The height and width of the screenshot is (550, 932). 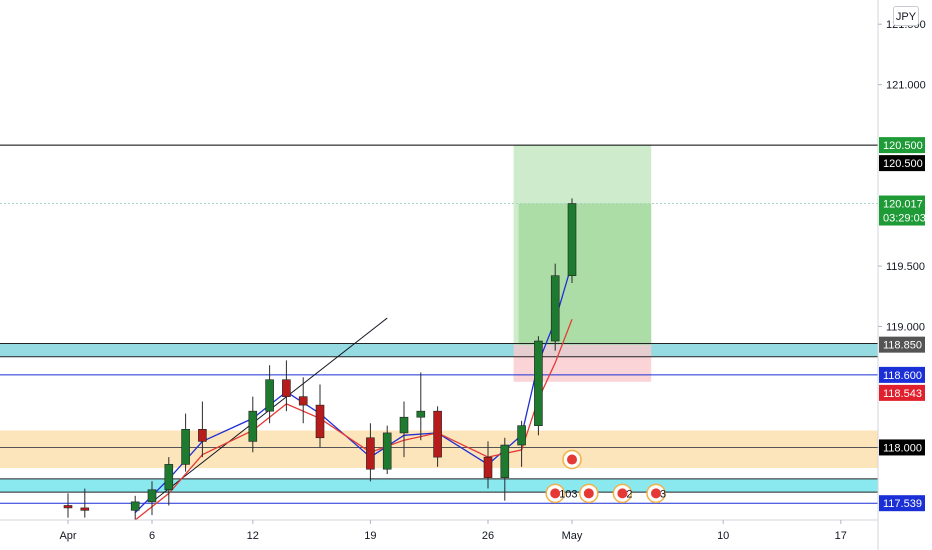 What do you see at coordinates (453, 531) in the screenshot?
I see `x-axis: Apr 6 12 19 26 May 10 17` at bounding box center [453, 531].